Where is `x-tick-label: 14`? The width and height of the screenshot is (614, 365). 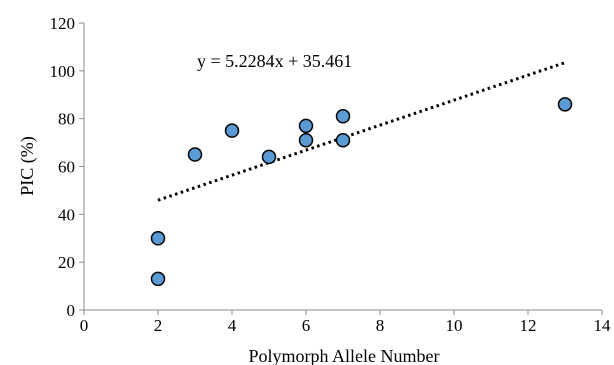
x-tick-label: 14 is located at coordinates (603, 325).